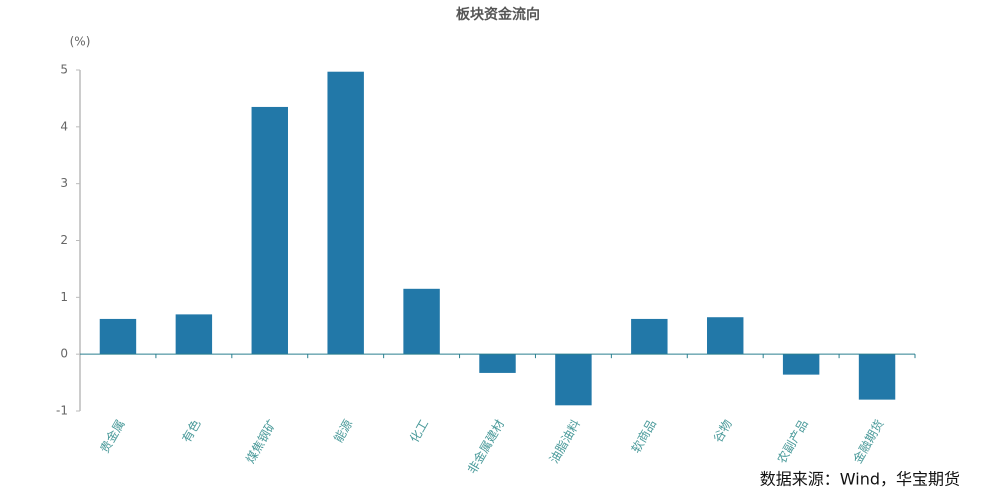 The image size is (996, 500). Describe the element at coordinates (419, 431) in the screenshot. I see `x-tick-label: 化工` at that location.